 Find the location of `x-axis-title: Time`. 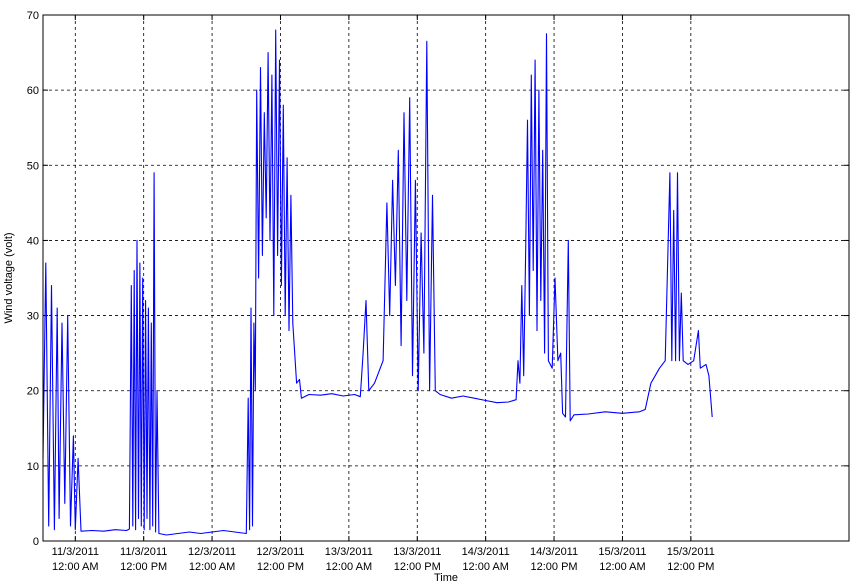

x-axis-title: Time is located at coordinates (446, 578).